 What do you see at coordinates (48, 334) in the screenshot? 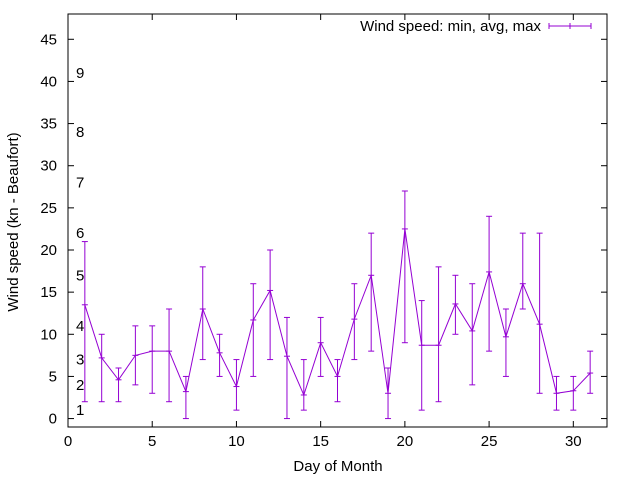
I see `y-tick-label: 10` at bounding box center [48, 334].